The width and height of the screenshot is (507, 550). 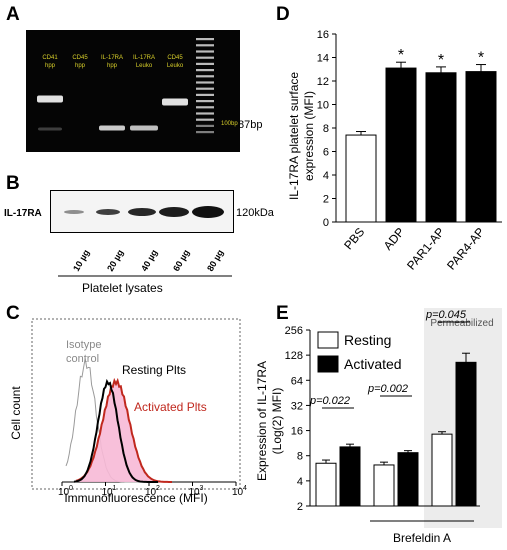 I want to click on band-size-label: 87bp, so click(x=250, y=125).